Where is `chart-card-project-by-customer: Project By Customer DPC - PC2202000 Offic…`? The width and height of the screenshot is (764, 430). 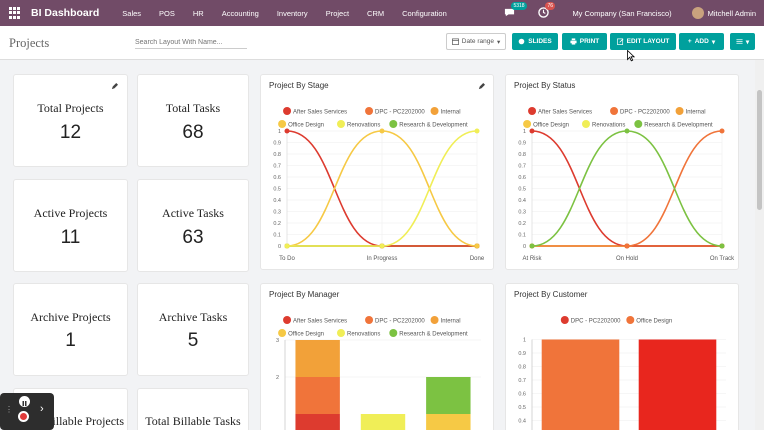
chart-card-project-by-customer: Project By Customer DPC - PC2202000 Offic… is located at coordinates (622, 356).